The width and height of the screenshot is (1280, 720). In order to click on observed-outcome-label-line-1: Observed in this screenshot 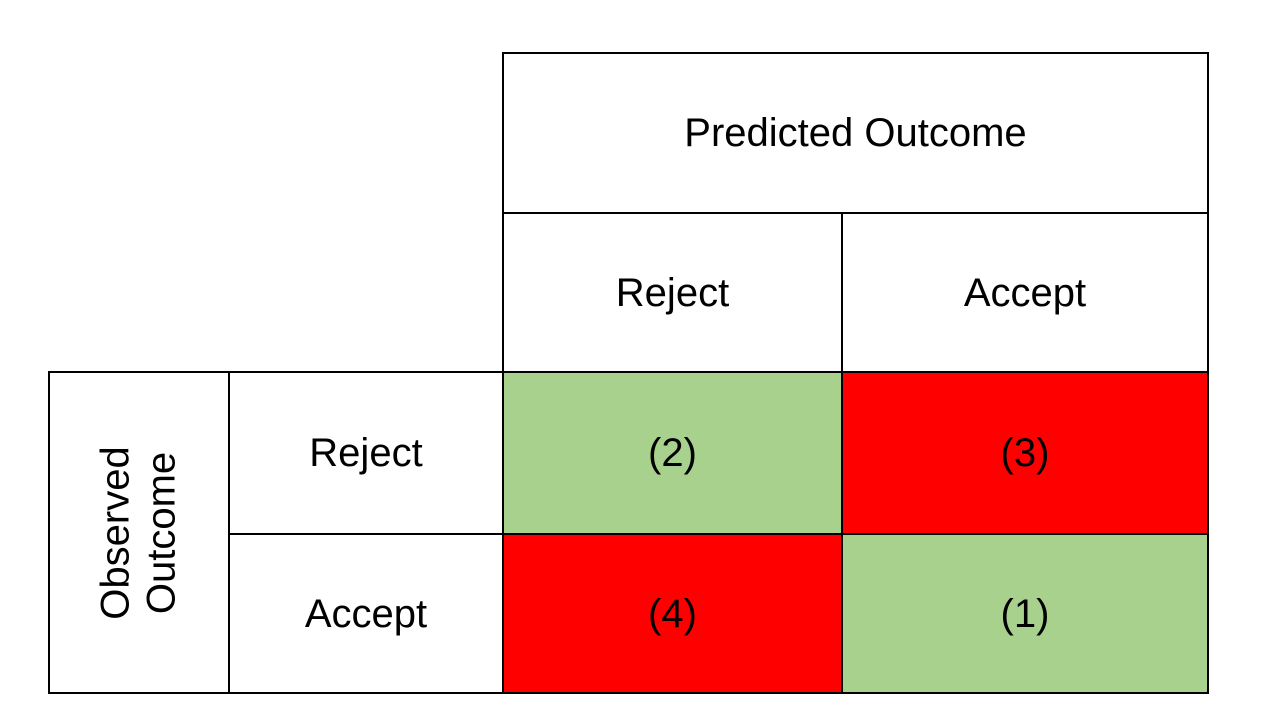, I will do `click(115, 532)`.